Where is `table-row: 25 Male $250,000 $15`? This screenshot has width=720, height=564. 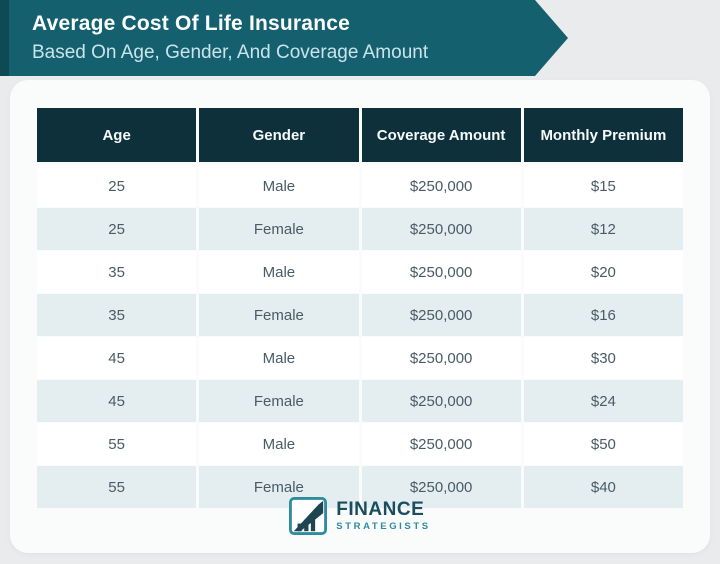 table-row: 25 Male $250,000 $15 is located at coordinates (360, 186).